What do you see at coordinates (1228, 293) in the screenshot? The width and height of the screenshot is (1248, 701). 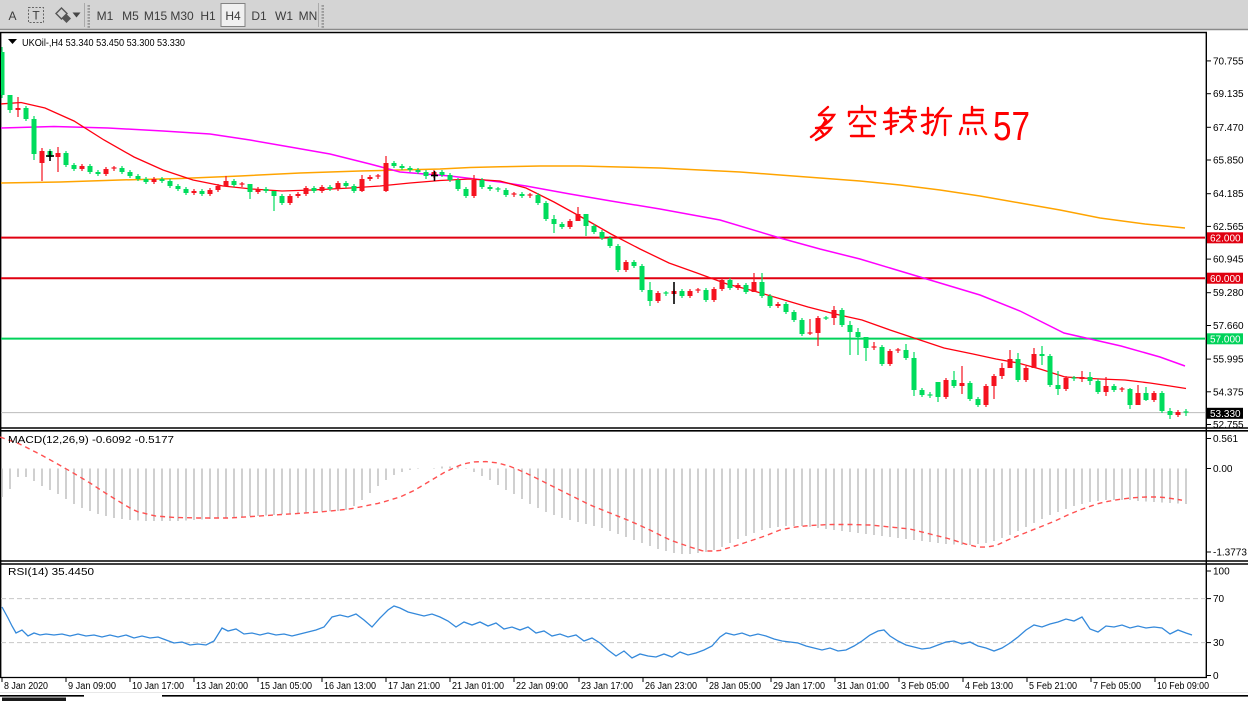 I see `svg-text: 59.280` at bounding box center [1228, 293].